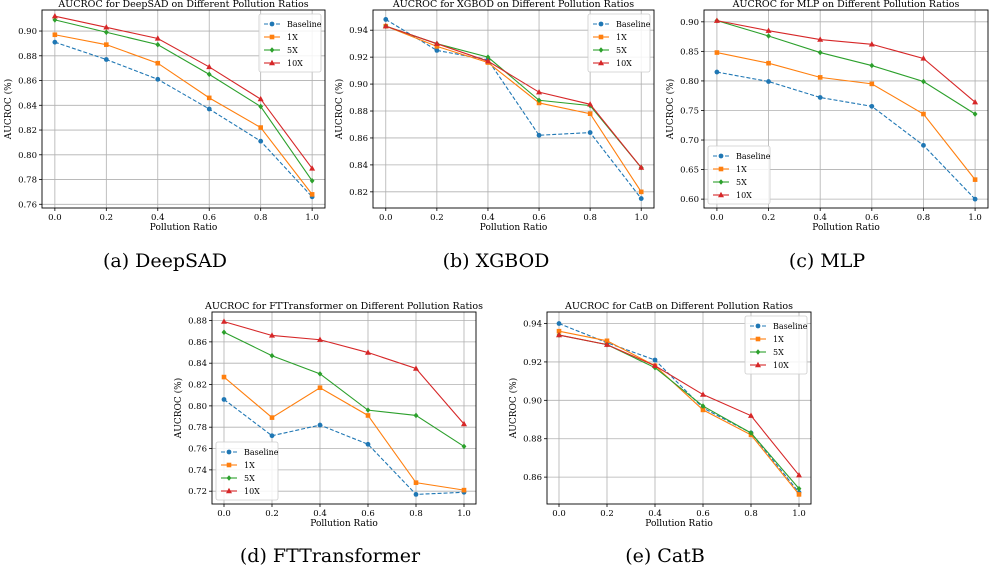 Image resolution: width=992 pixels, height=579 pixels. Describe the element at coordinates (197, 450) in the screenshot. I see `y-tick-label: 0.76` at that location.